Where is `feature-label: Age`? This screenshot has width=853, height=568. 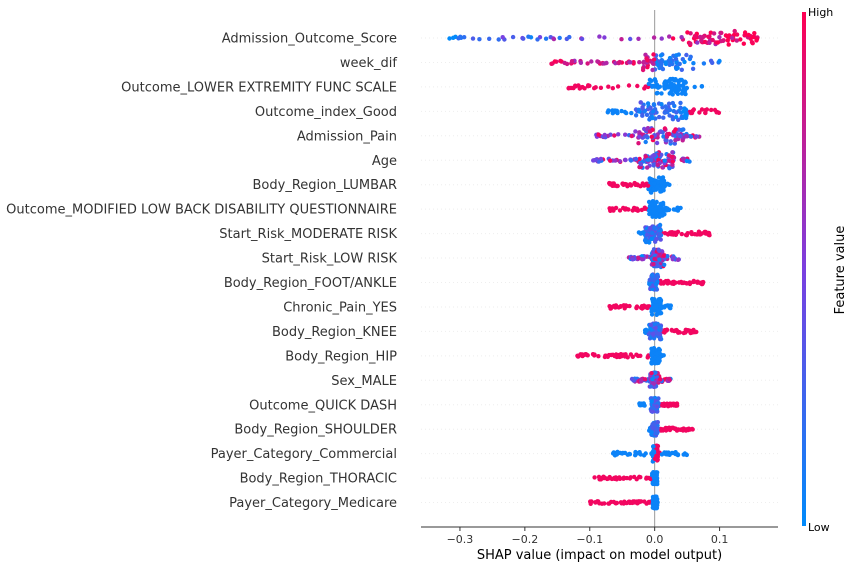 feature-label: Age is located at coordinates (384, 161).